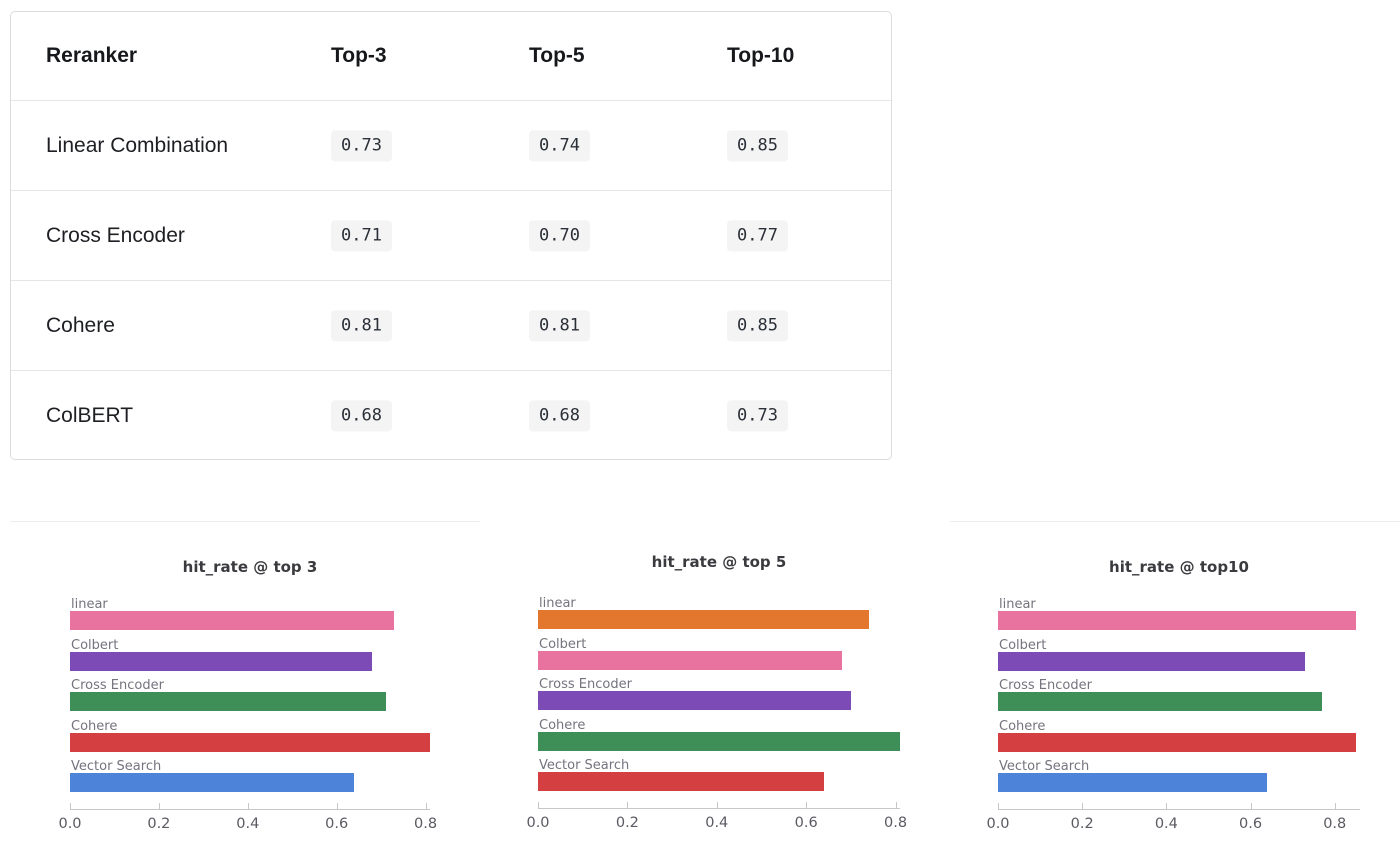 Image resolution: width=1400 pixels, height=866 pixels. What do you see at coordinates (359, 55) in the screenshot?
I see `column-header-top3: Top-3` at bounding box center [359, 55].